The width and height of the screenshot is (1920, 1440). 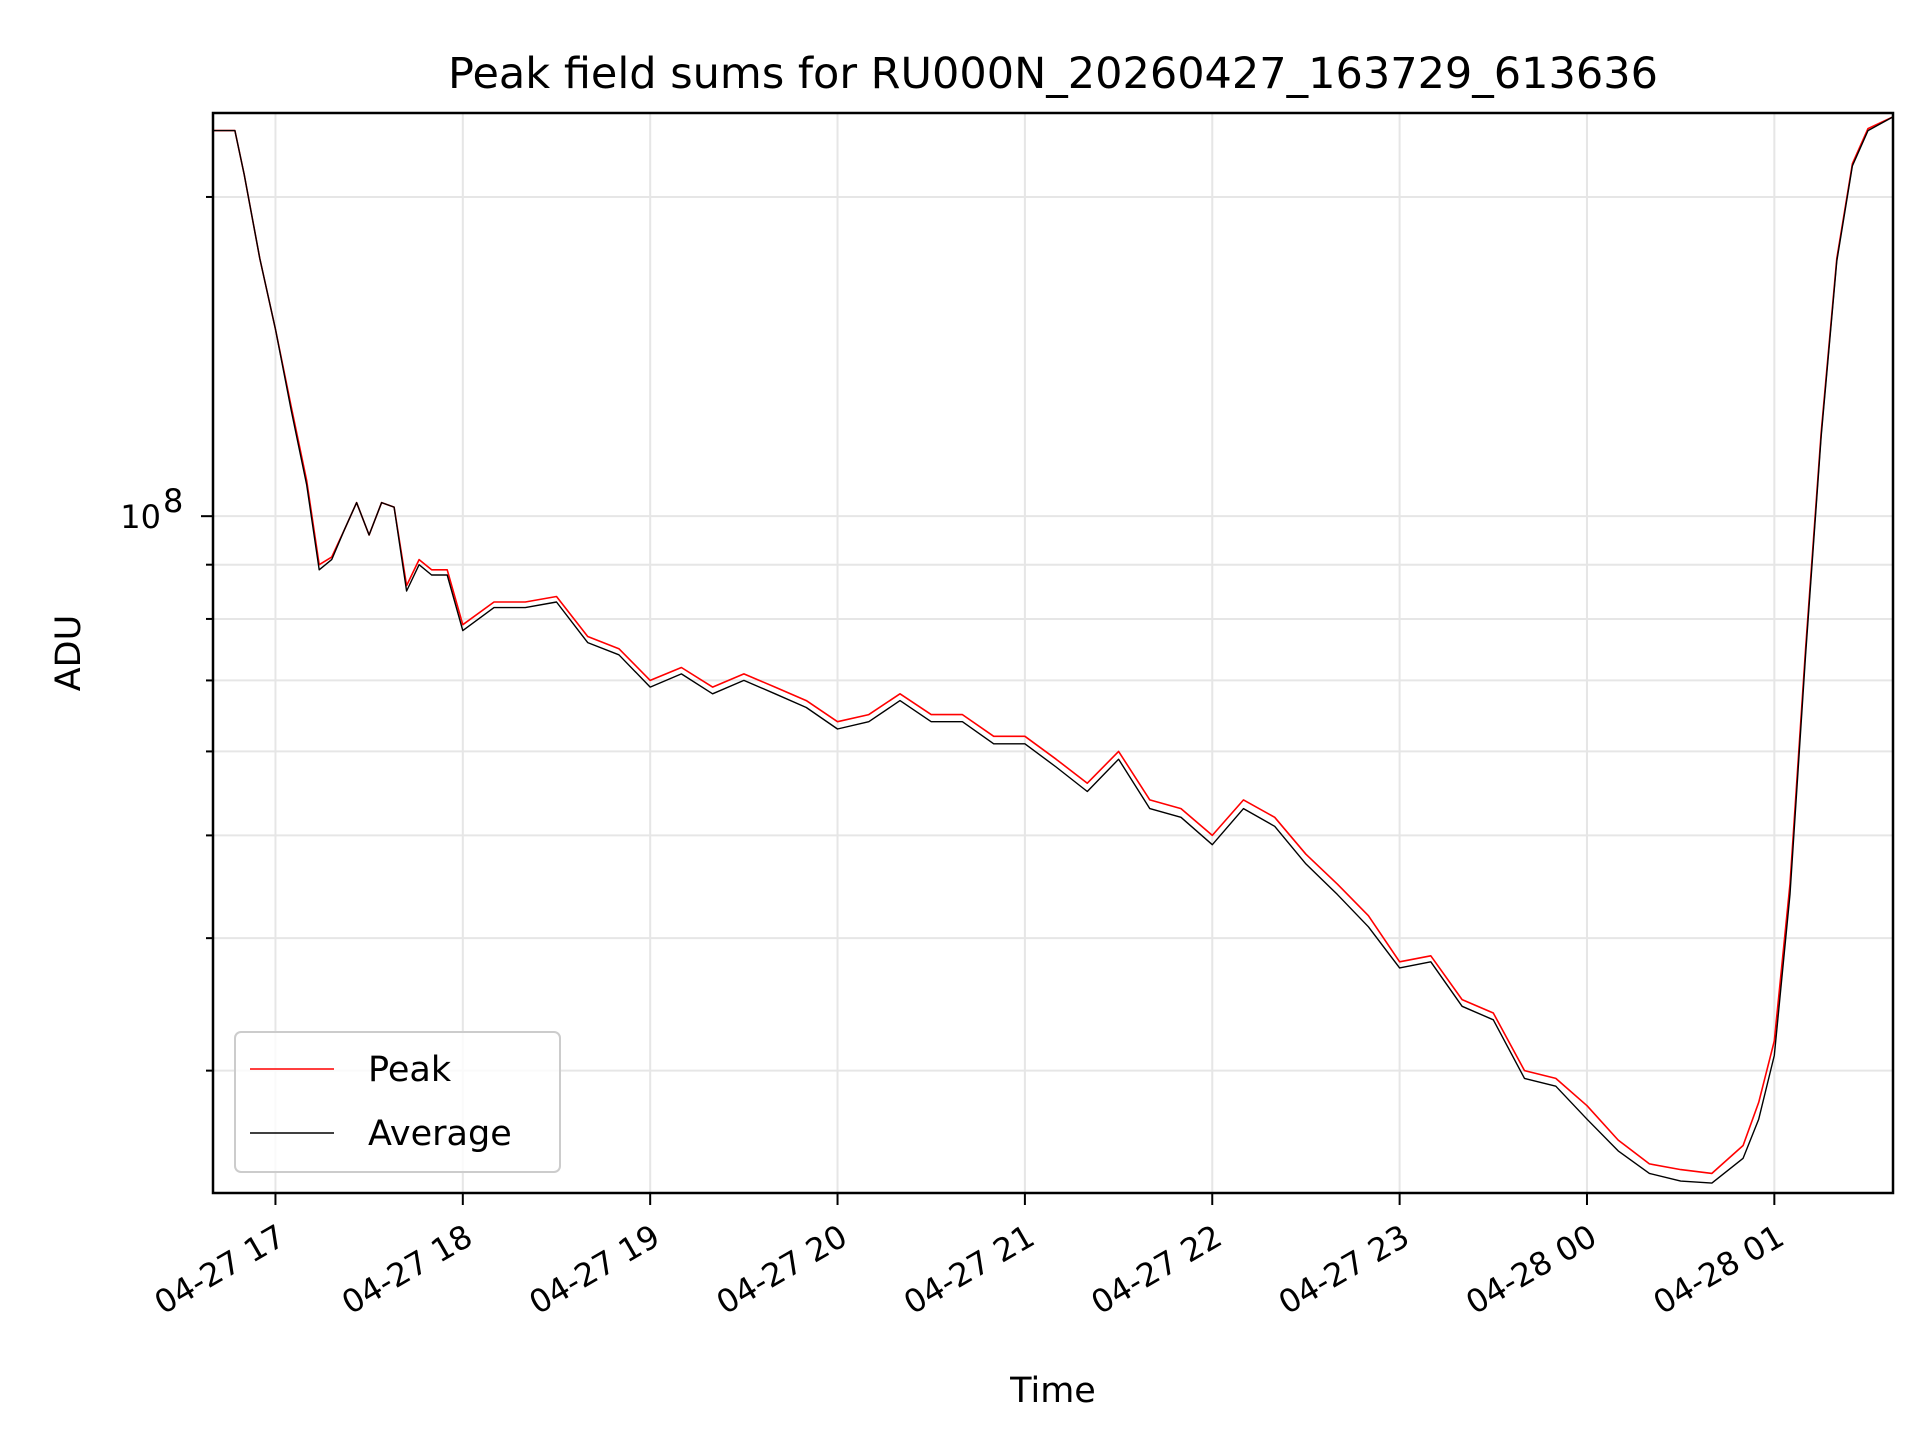 I want to click on y-axis-label: ADU, so click(x=69, y=653).